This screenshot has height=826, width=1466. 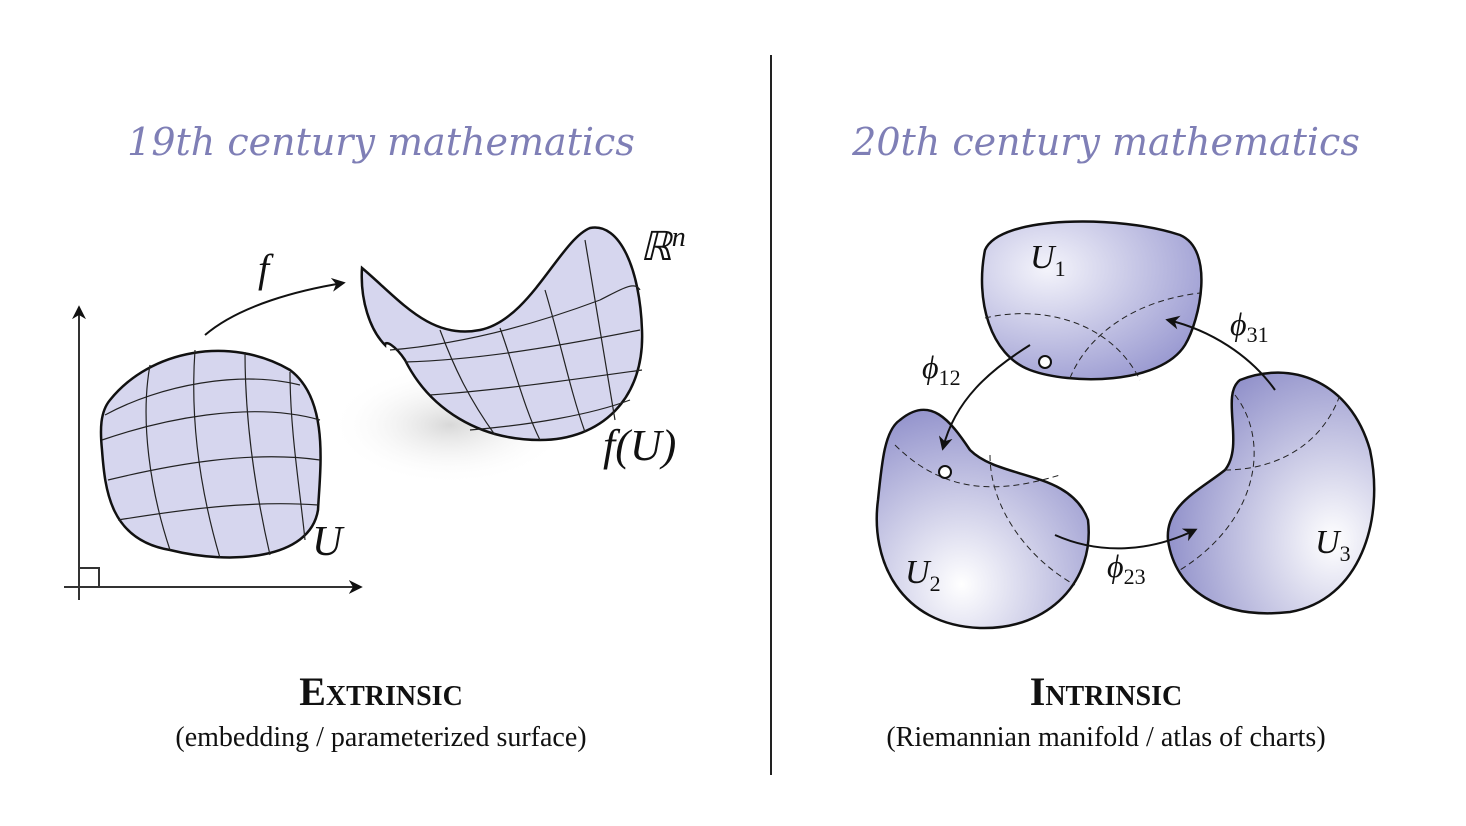 What do you see at coordinates (210, 454) in the screenshot?
I see `domain-patch` at bounding box center [210, 454].